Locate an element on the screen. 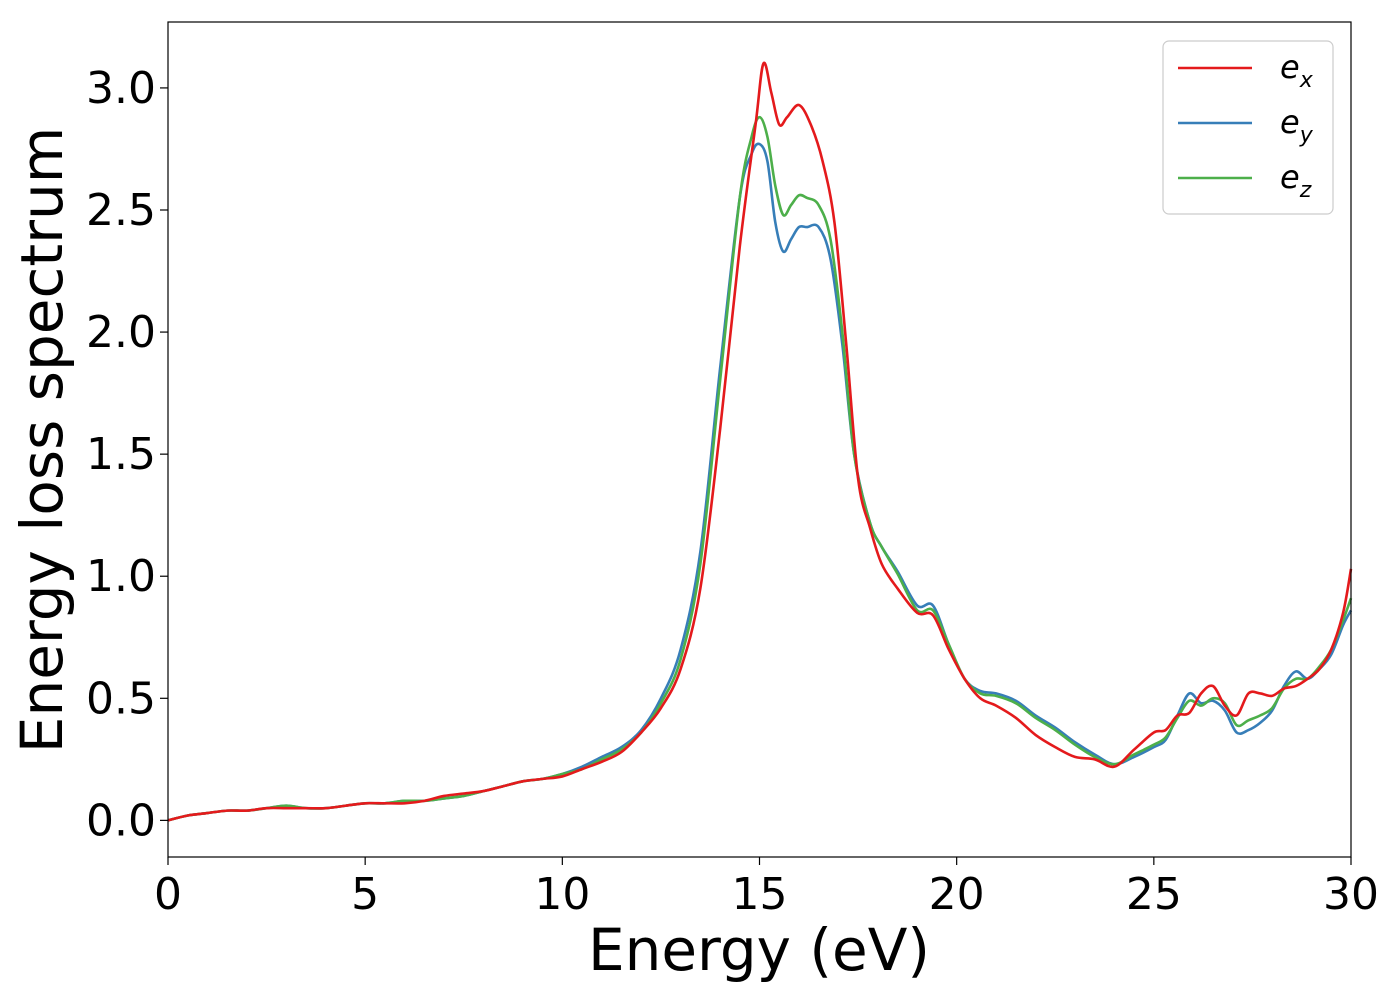 The width and height of the screenshot is (1400, 1000). x-tick-label: 5 is located at coordinates (365, 894).